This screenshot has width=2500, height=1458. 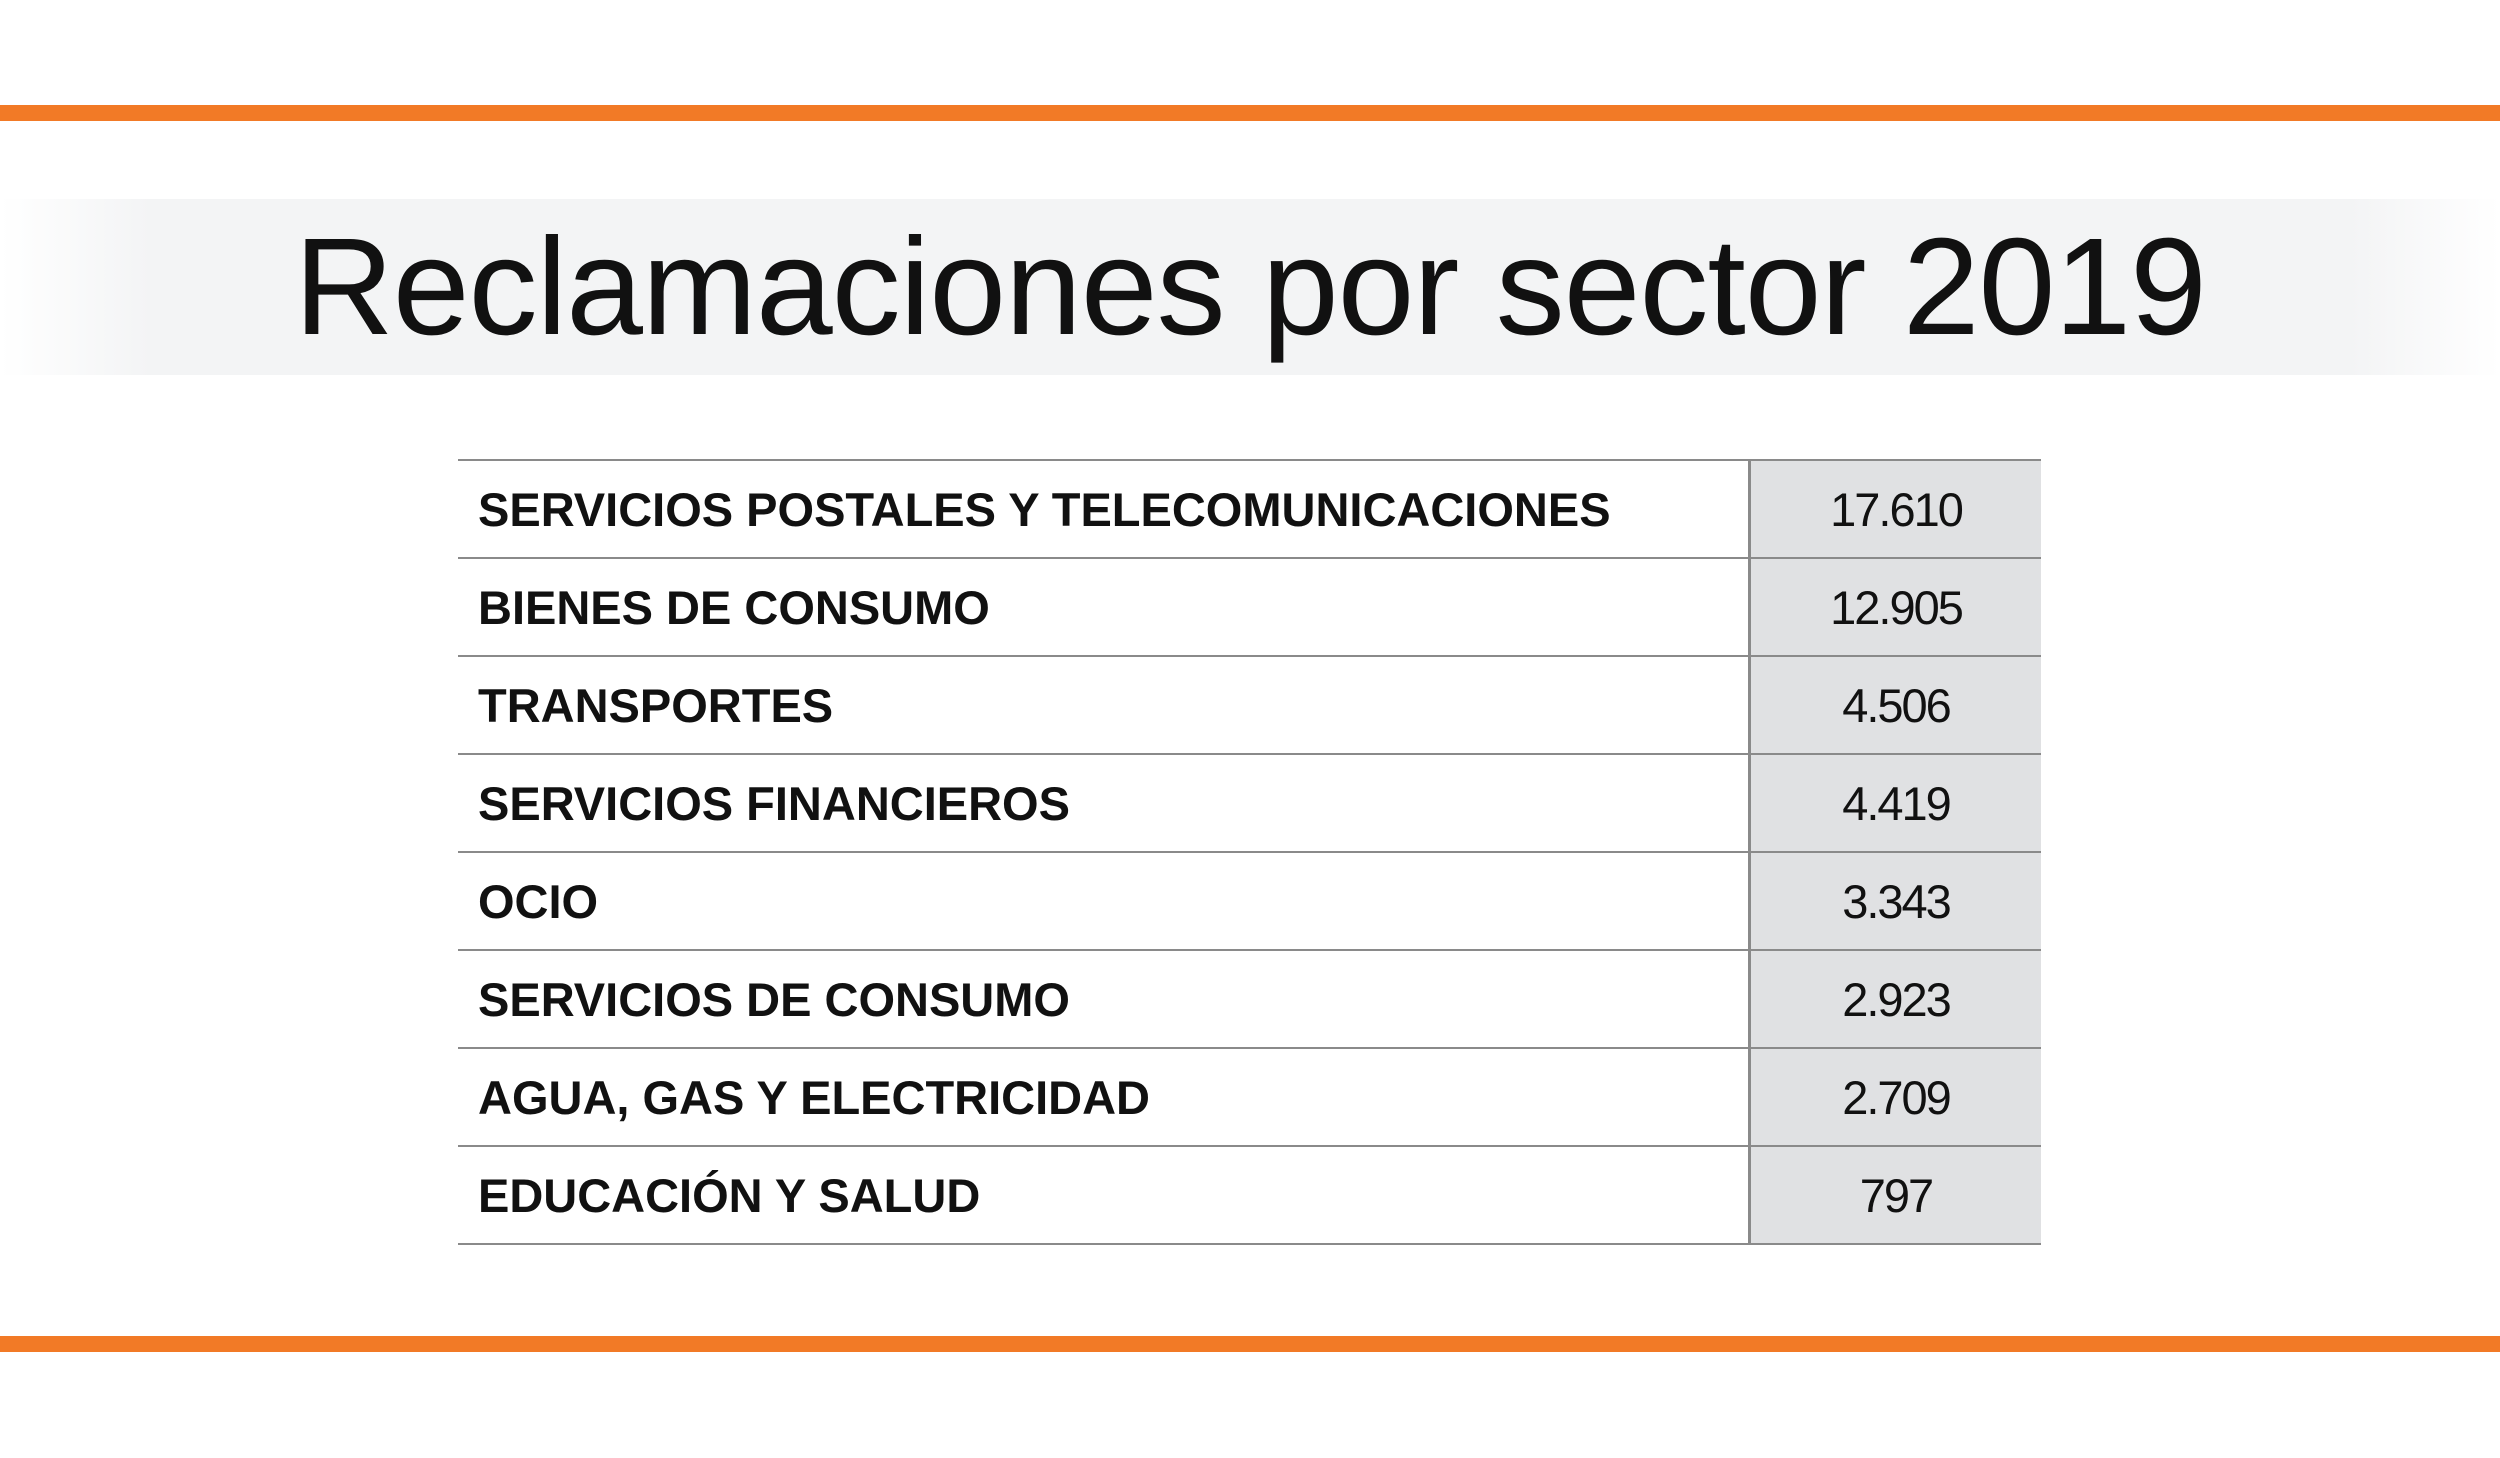 I want to click on sector-label: SERVICIOS DE CONSUMO, so click(x=1104, y=999).